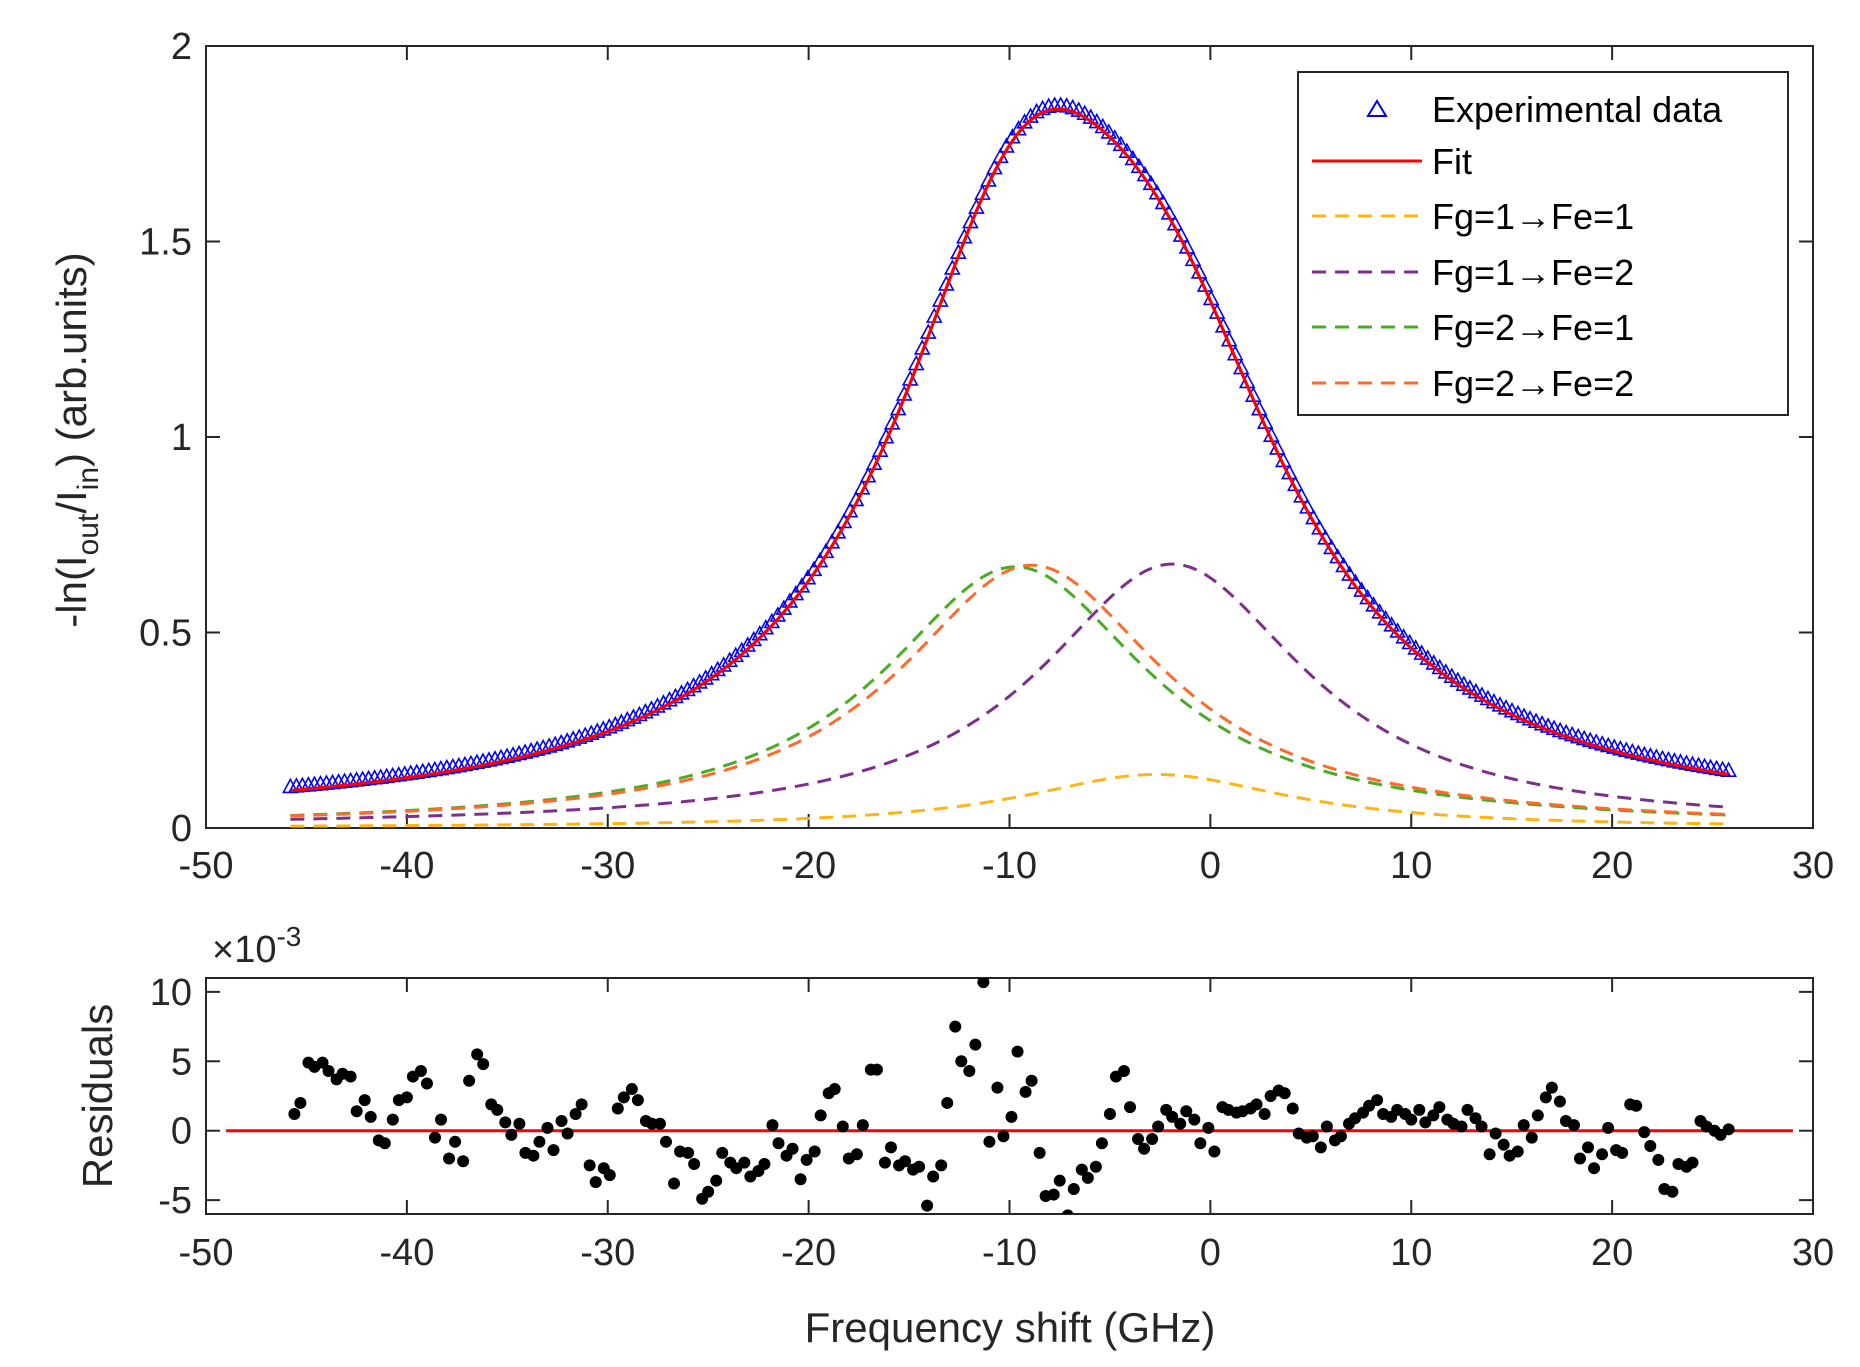  I want to click on main-y-tick-label: 0, so click(181, 829).